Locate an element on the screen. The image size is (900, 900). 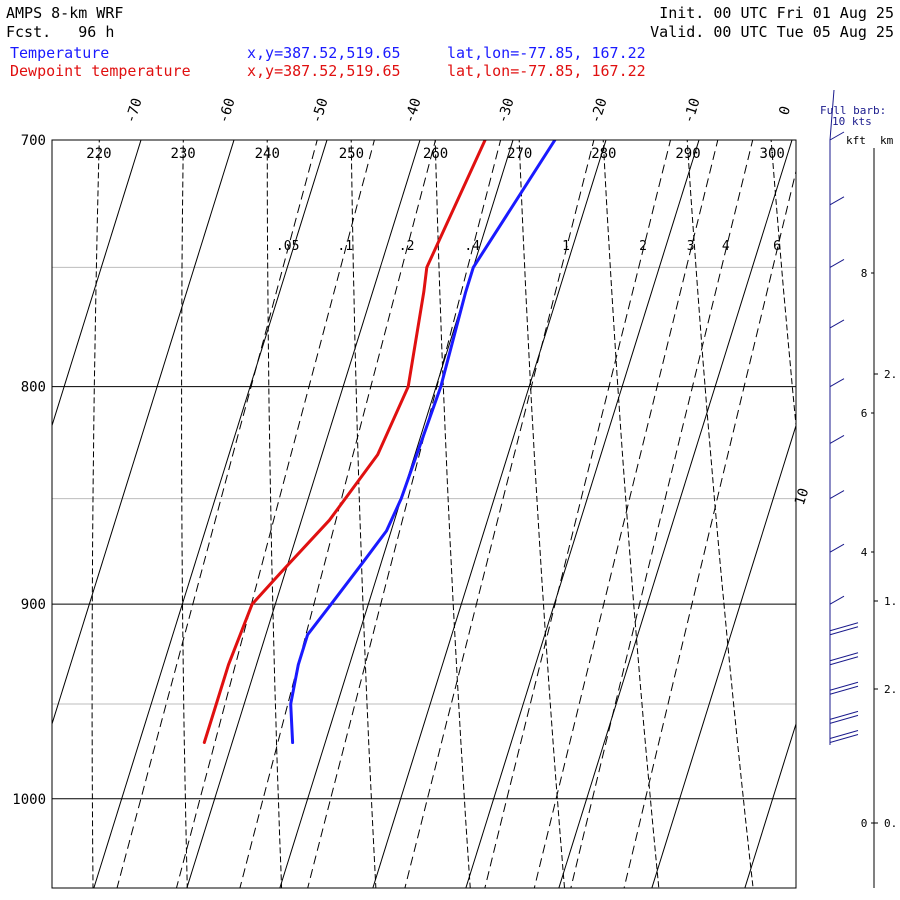
temperature-tick-label: -40 is located at coordinates (413, 110).